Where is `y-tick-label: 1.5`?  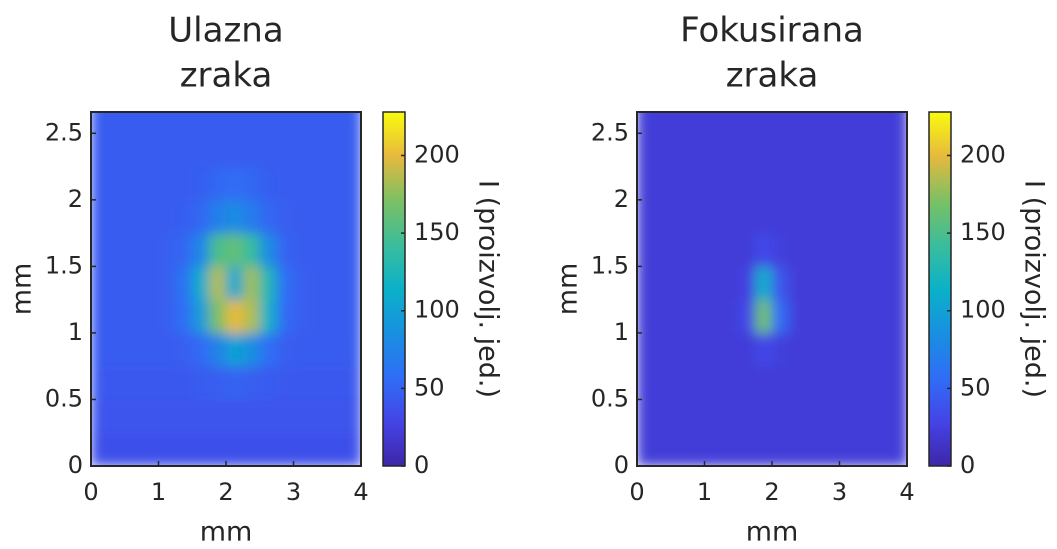 y-tick-label: 1.5 is located at coordinates (610, 265).